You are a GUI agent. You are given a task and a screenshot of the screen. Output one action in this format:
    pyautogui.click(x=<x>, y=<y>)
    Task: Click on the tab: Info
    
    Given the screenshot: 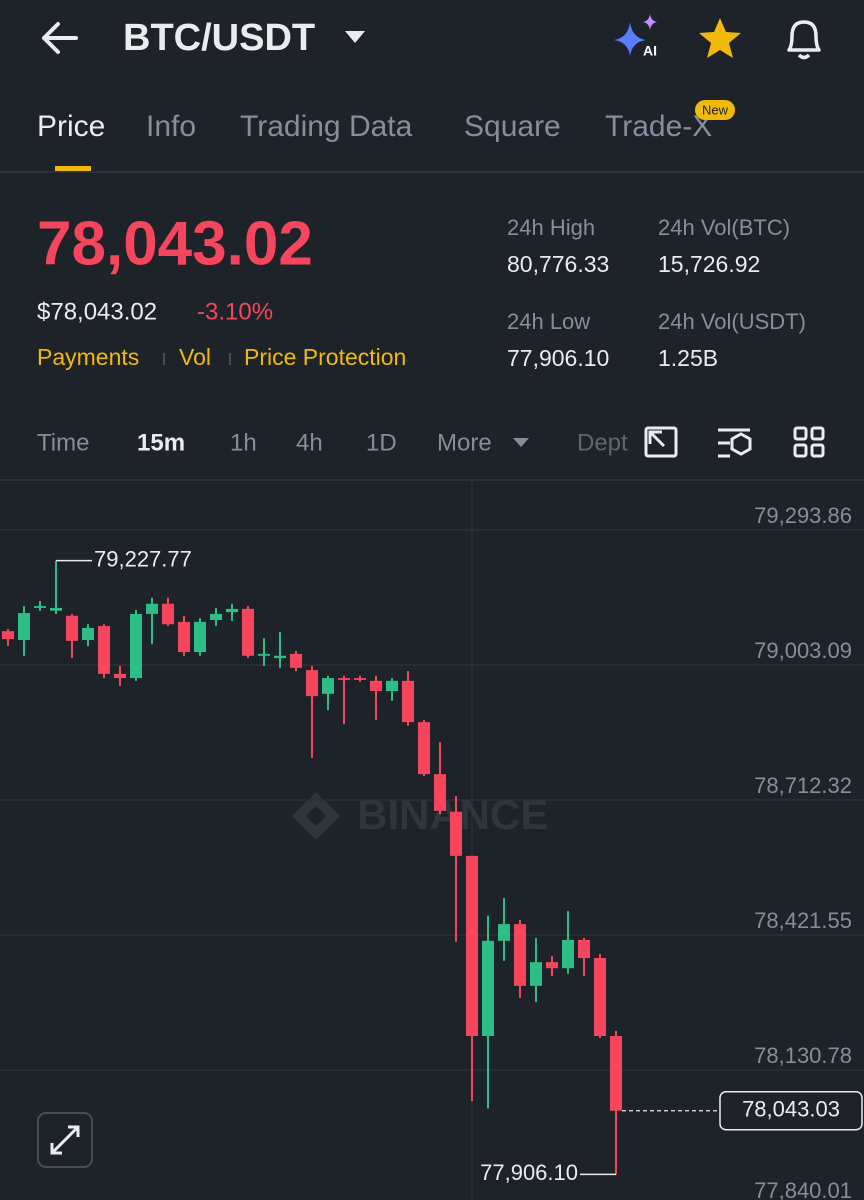 What is the action you would take?
    pyautogui.click(x=171, y=126)
    